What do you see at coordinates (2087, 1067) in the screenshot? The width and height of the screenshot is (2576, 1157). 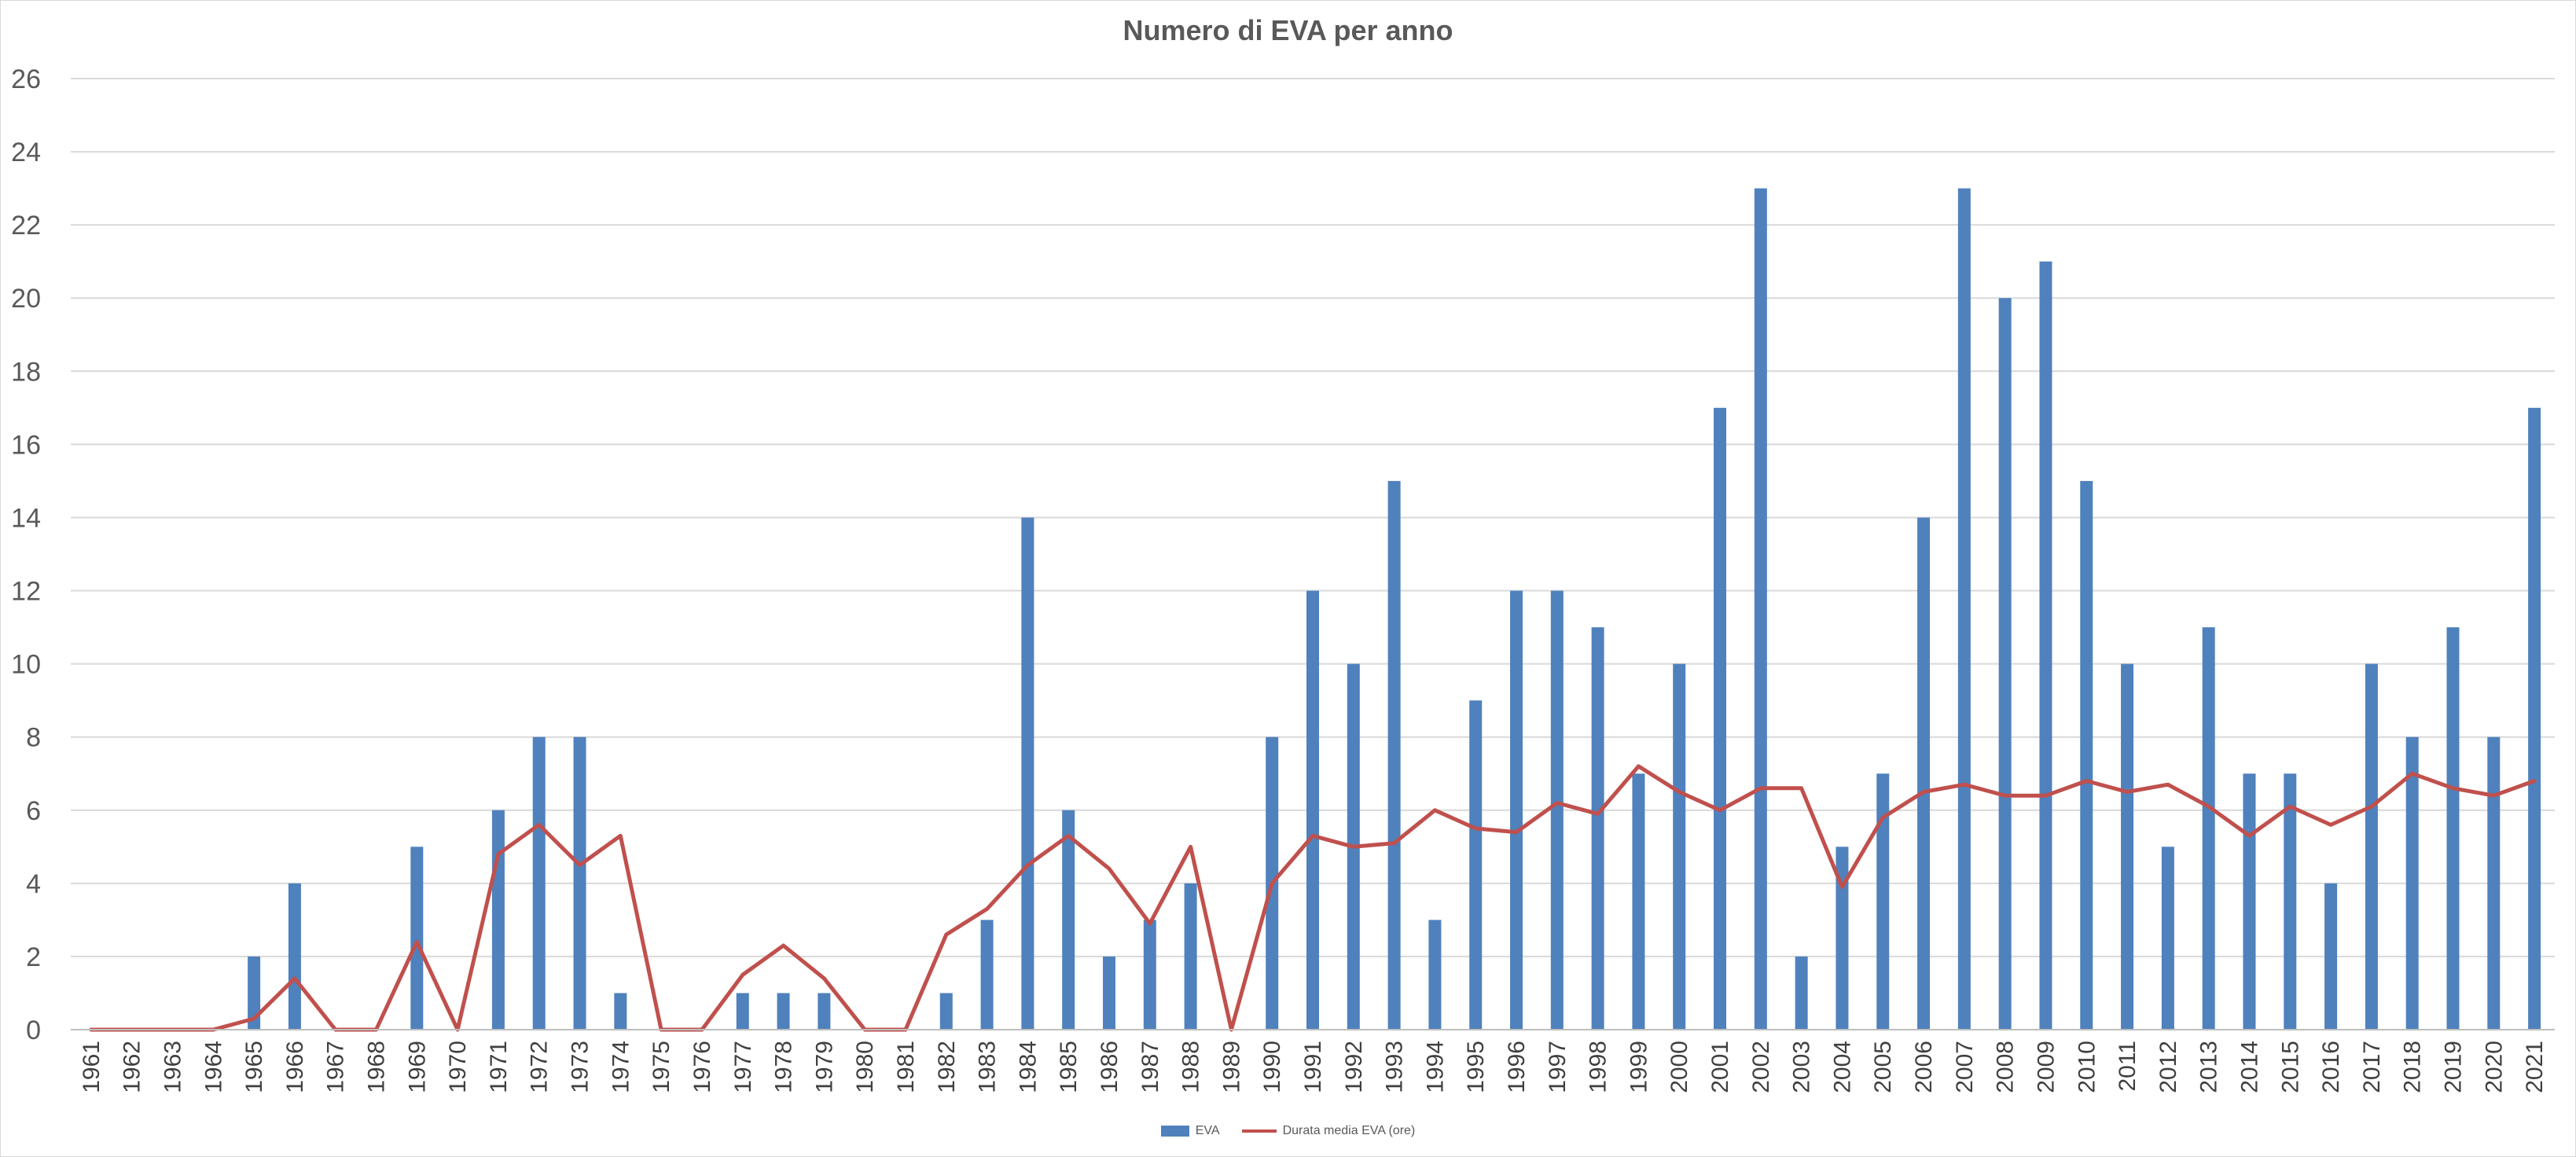 I see `x-tick-label: 2010` at bounding box center [2087, 1067].